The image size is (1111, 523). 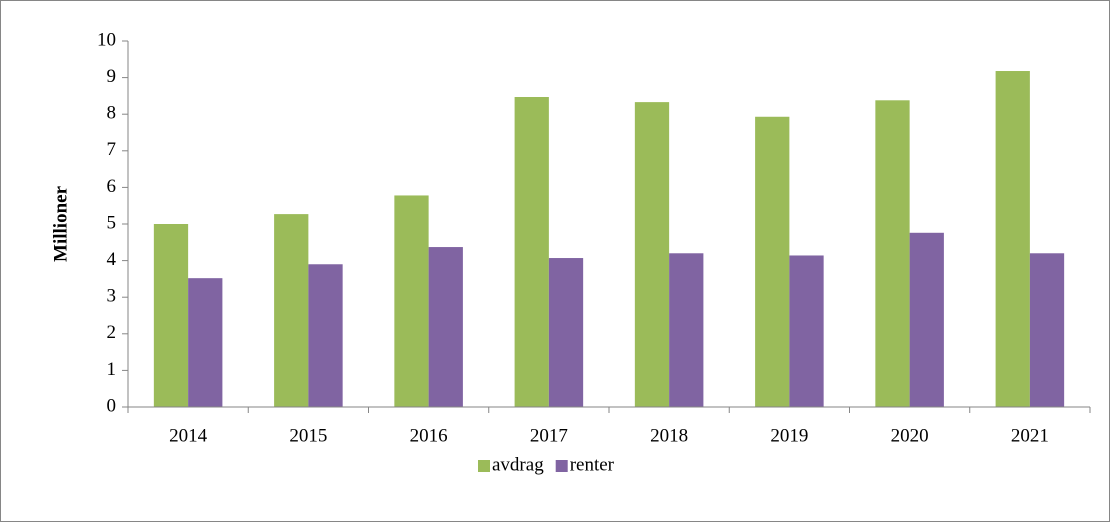 I want to click on x-tick-label: 2021, so click(x=1030, y=435).